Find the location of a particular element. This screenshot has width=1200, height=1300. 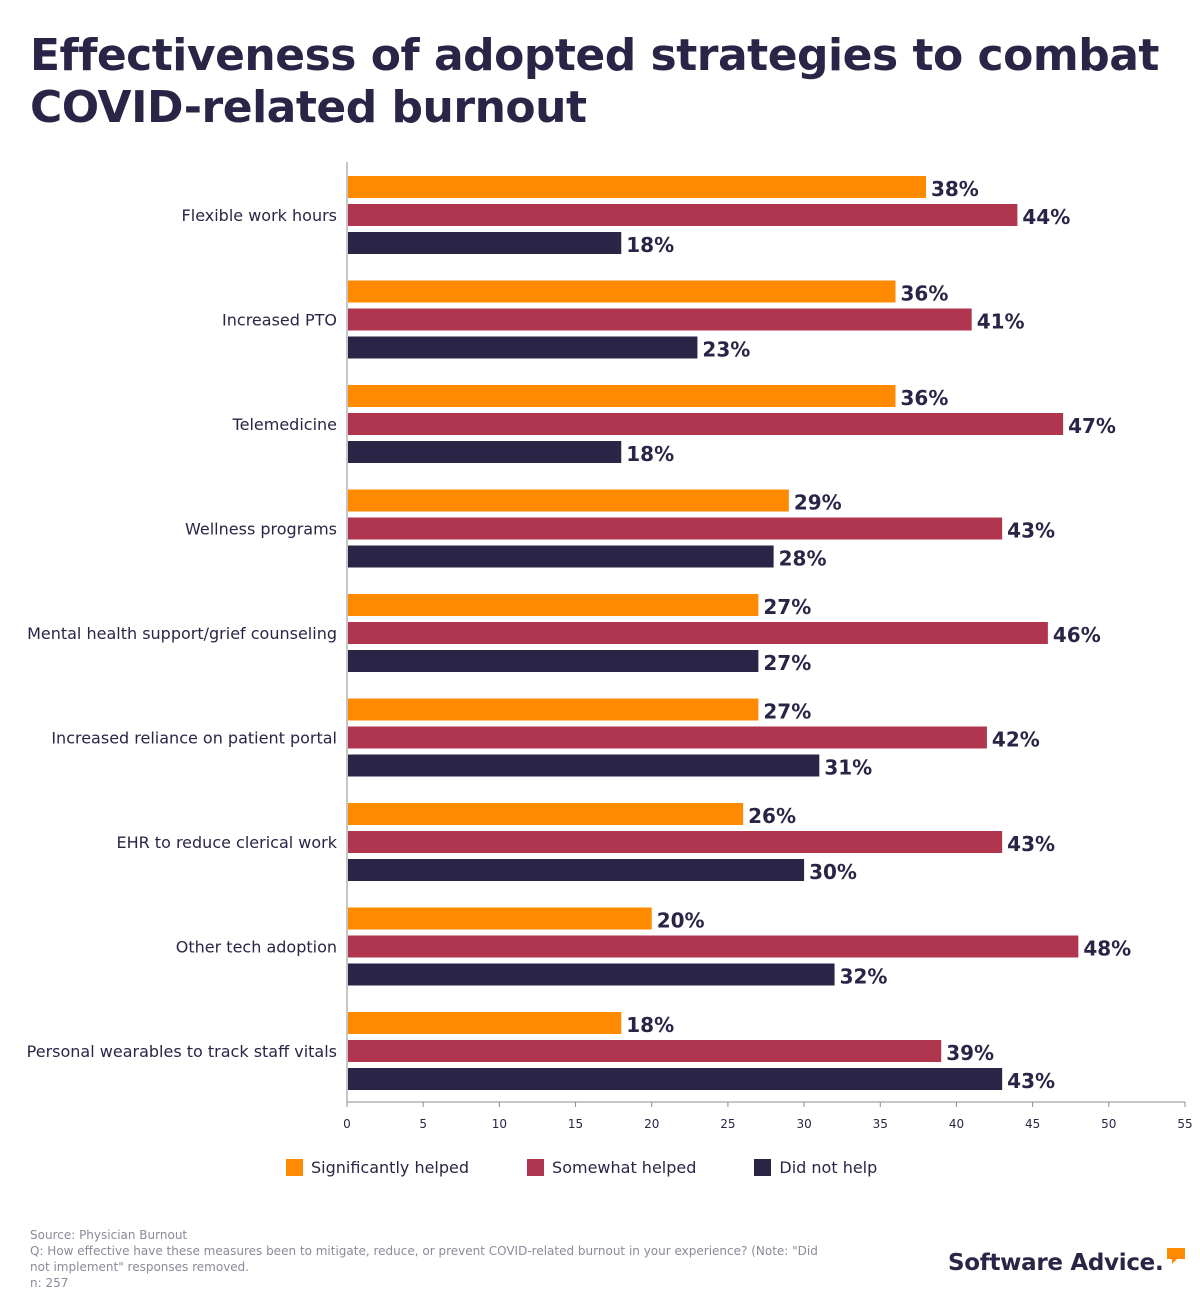

bar-somewhat-helped-wellness-programs is located at coordinates (675, 528).